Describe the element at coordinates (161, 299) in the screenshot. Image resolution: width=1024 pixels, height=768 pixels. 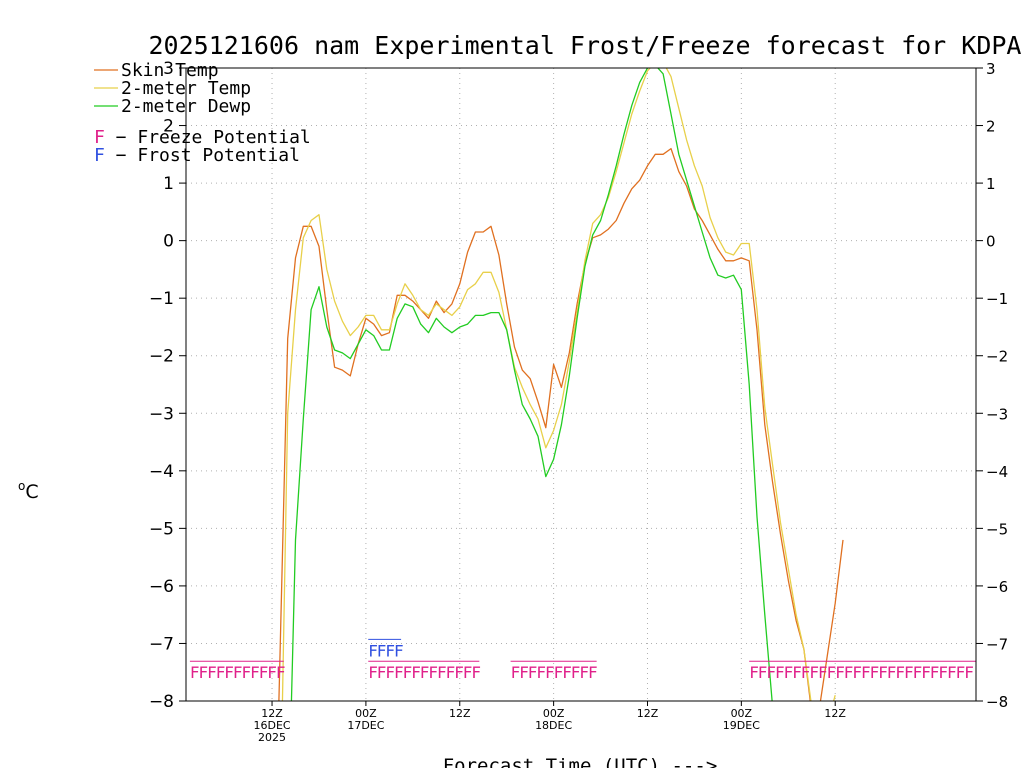
I see `y-tick-label-left: −1` at that location.